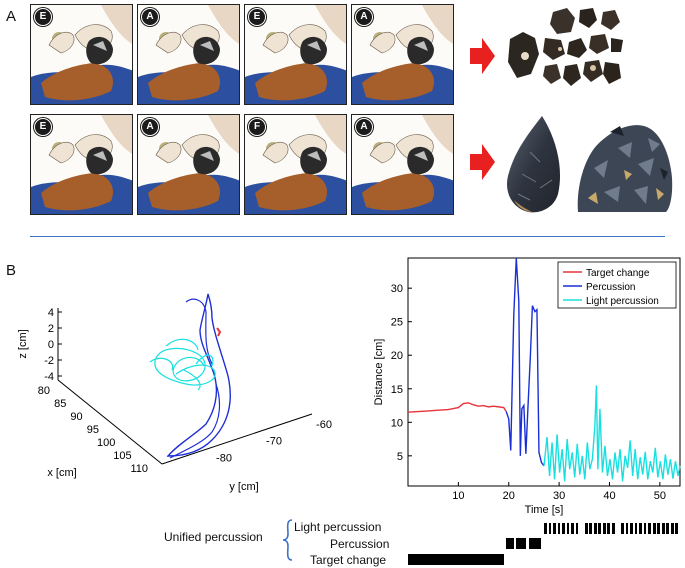  What do you see at coordinates (544, 510) in the screenshot?
I see `x-axis-label: Time [s]` at bounding box center [544, 510].